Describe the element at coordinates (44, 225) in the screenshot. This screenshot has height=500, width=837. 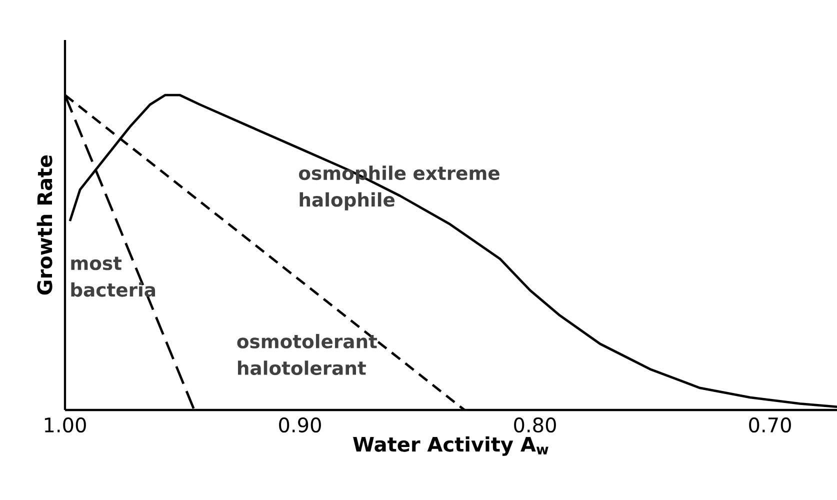
I see `y-axis-title: Growth Rate` at that location.